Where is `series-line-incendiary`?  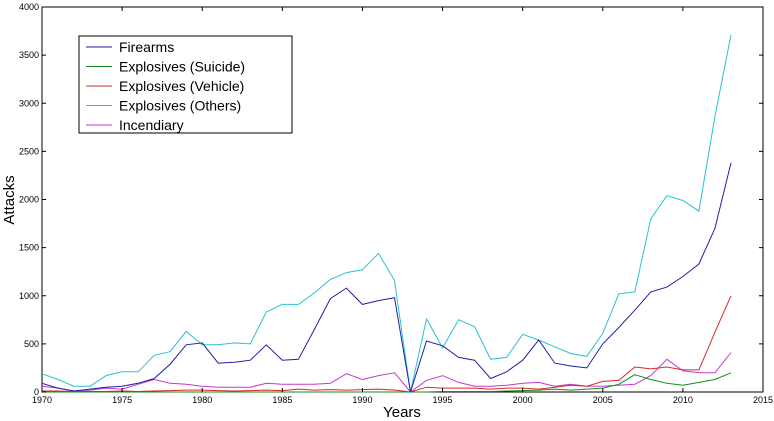 series-line-incendiary is located at coordinates (386, 372).